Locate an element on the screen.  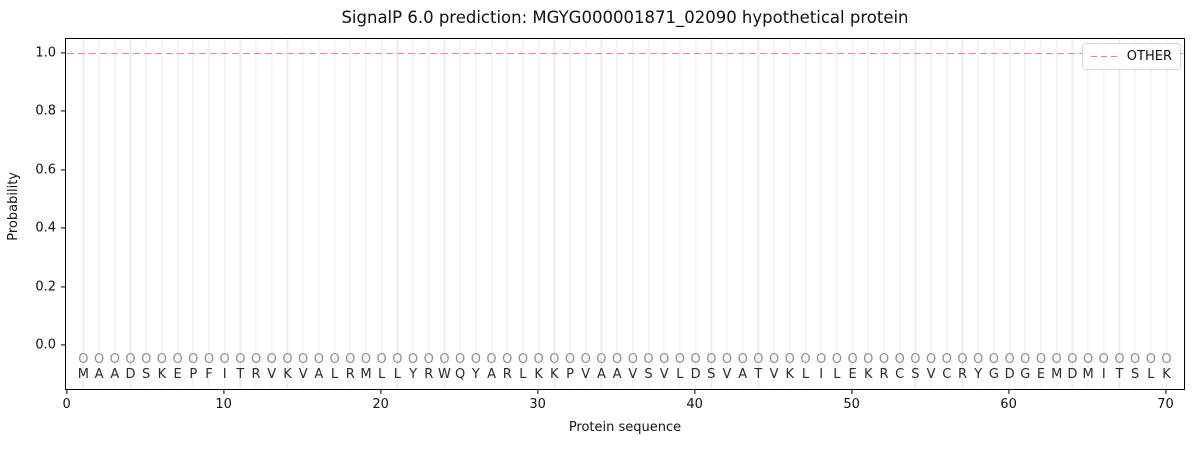
residue-letter: E is located at coordinates (852, 374).